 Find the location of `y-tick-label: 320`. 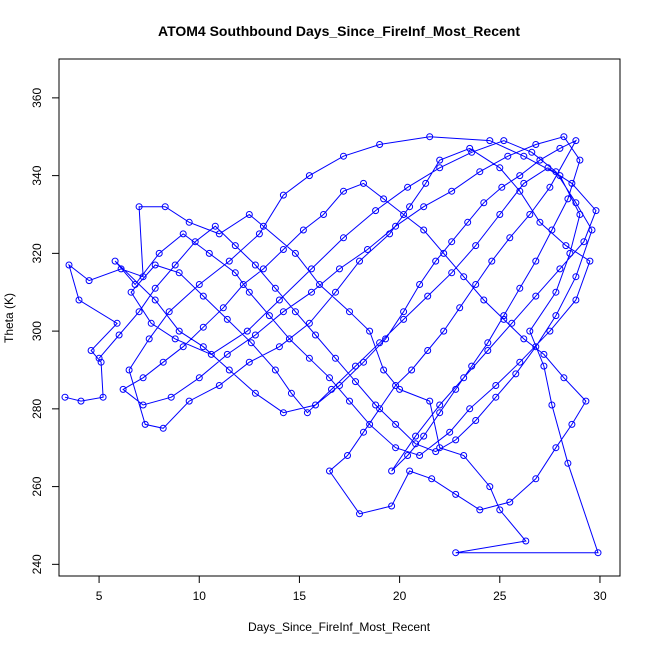

y-tick-label: 320 is located at coordinates (37, 253).